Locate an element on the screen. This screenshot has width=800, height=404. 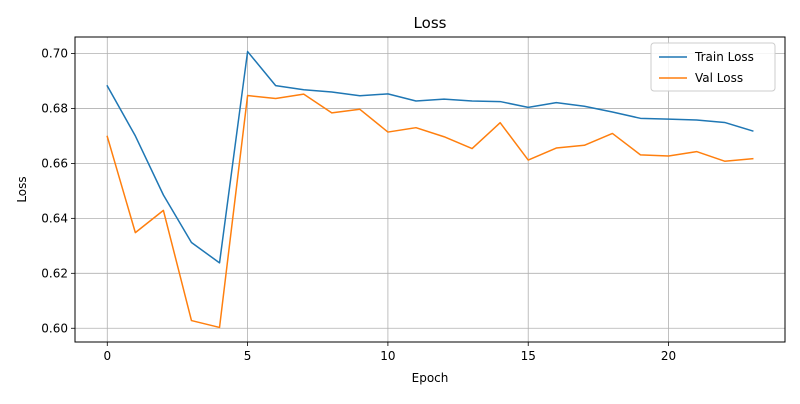
x-tick-label: 10 is located at coordinates (387, 356).